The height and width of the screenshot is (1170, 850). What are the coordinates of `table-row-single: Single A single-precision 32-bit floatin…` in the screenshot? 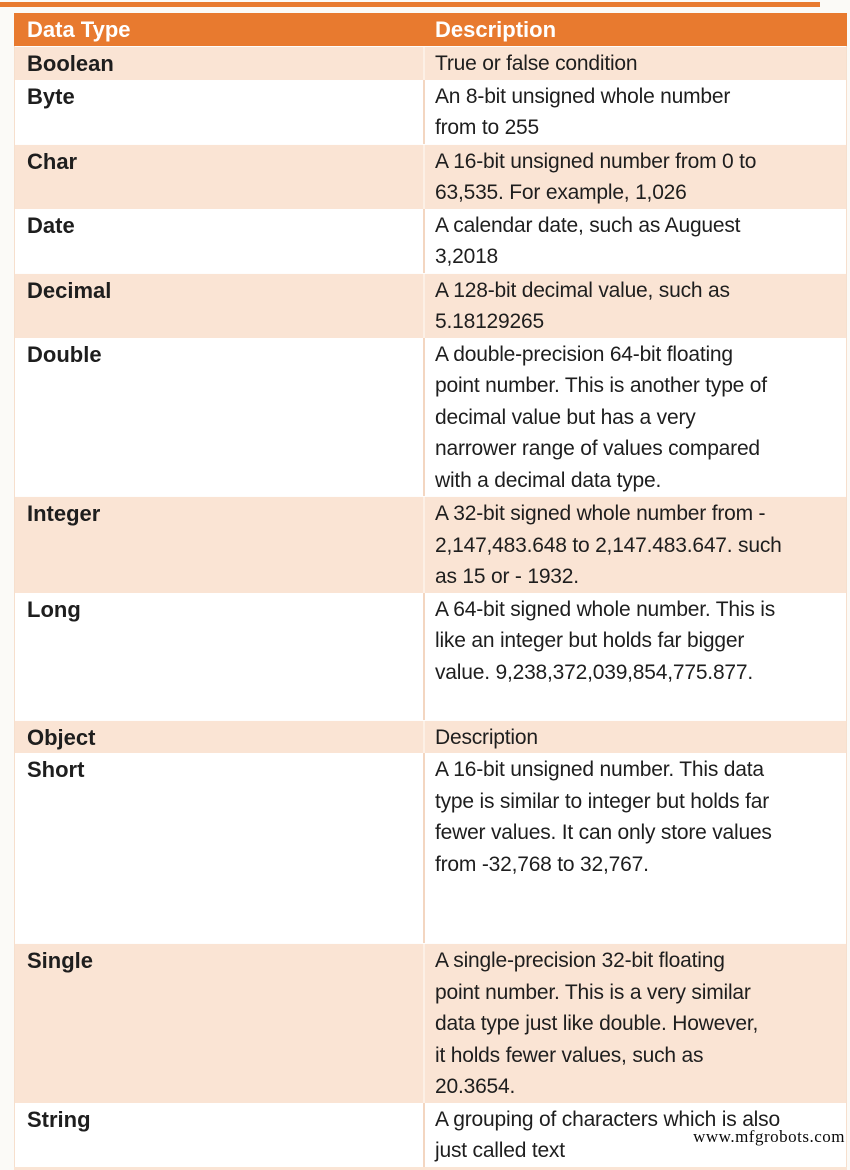 It's located at (430, 1023).